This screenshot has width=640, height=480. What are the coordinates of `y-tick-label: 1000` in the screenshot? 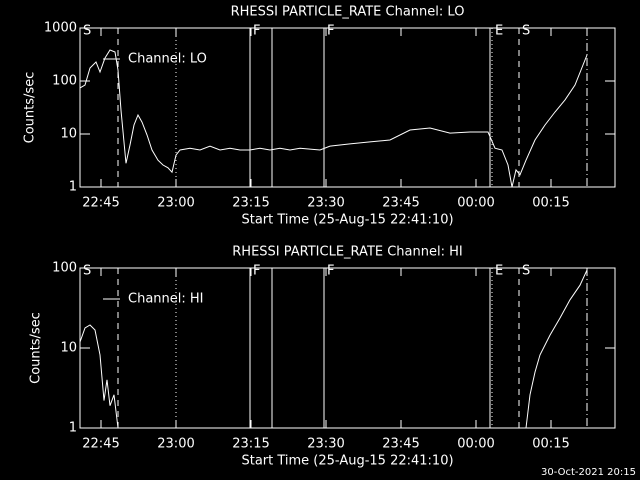 It's located at (60, 28).